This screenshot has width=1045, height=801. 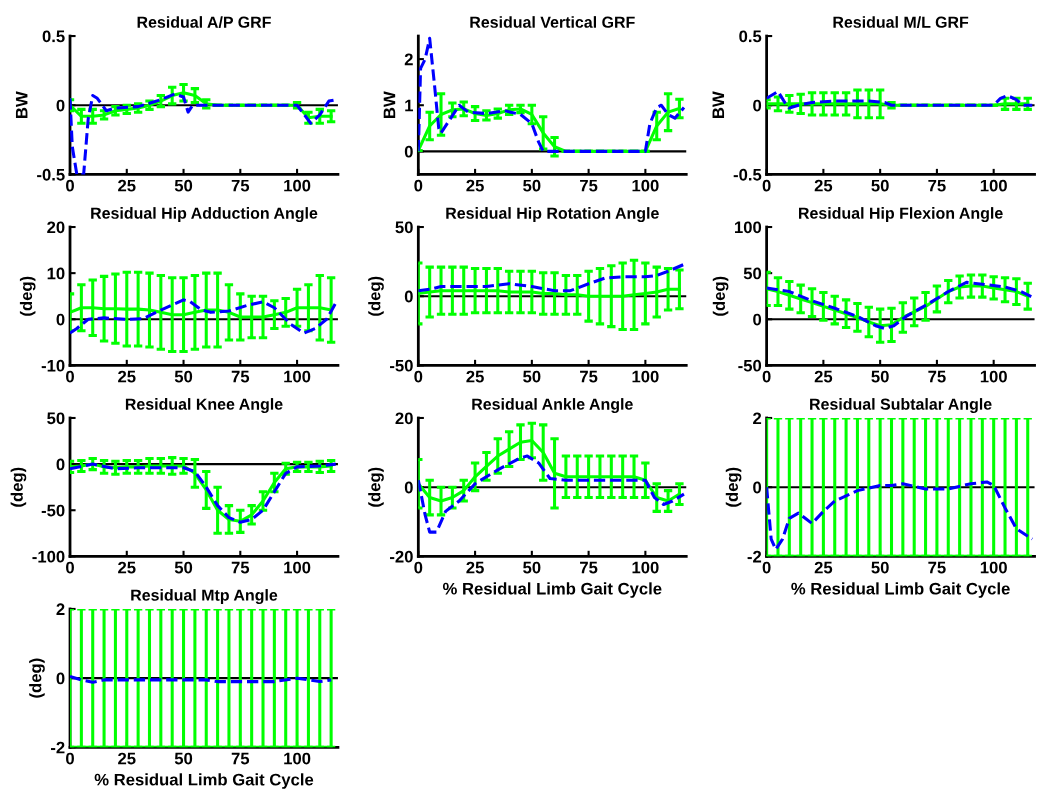 What do you see at coordinates (48, 556) in the screenshot?
I see `y-tick-label: -100` at bounding box center [48, 556].